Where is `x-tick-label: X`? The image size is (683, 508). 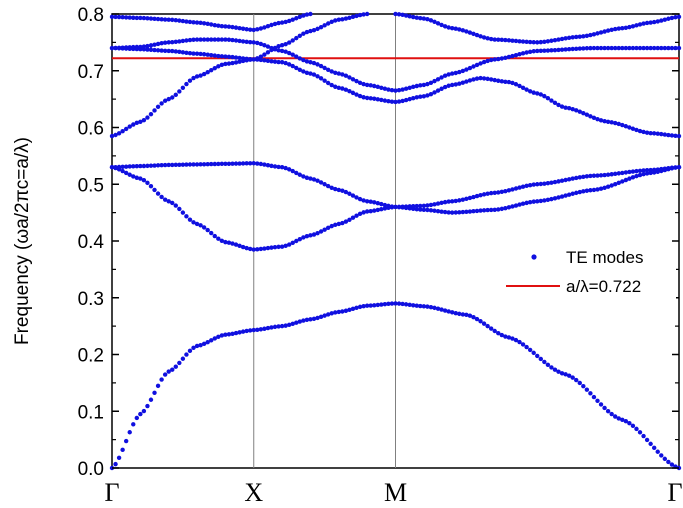 x-tick-label: X is located at coordinates (253, 492).